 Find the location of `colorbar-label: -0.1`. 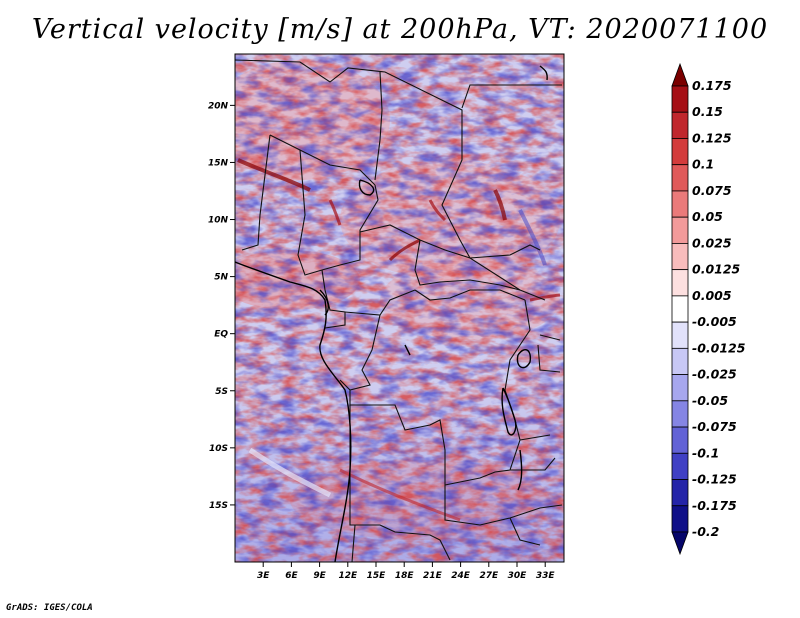

colorbar-label: -0.1 is located at coordinates (705, 452).